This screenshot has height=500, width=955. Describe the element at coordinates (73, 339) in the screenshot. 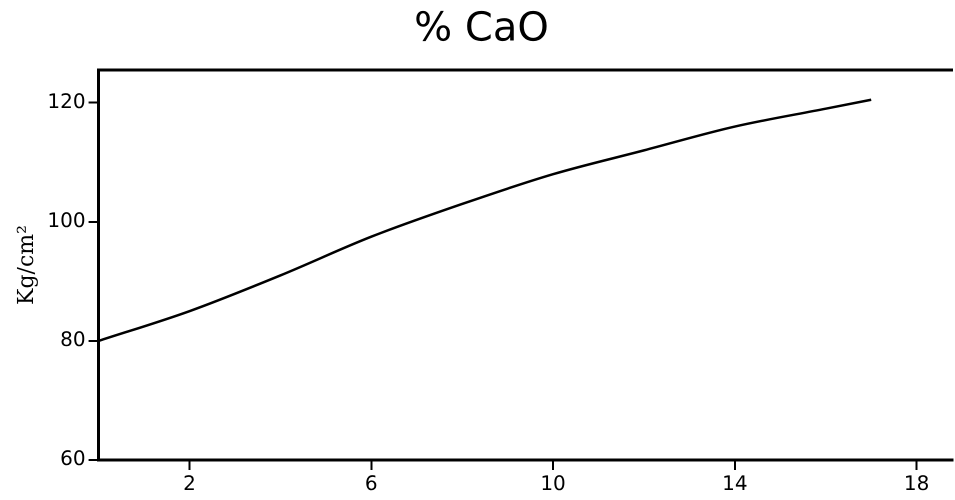

I see `y-tick-label: 80` at that location.